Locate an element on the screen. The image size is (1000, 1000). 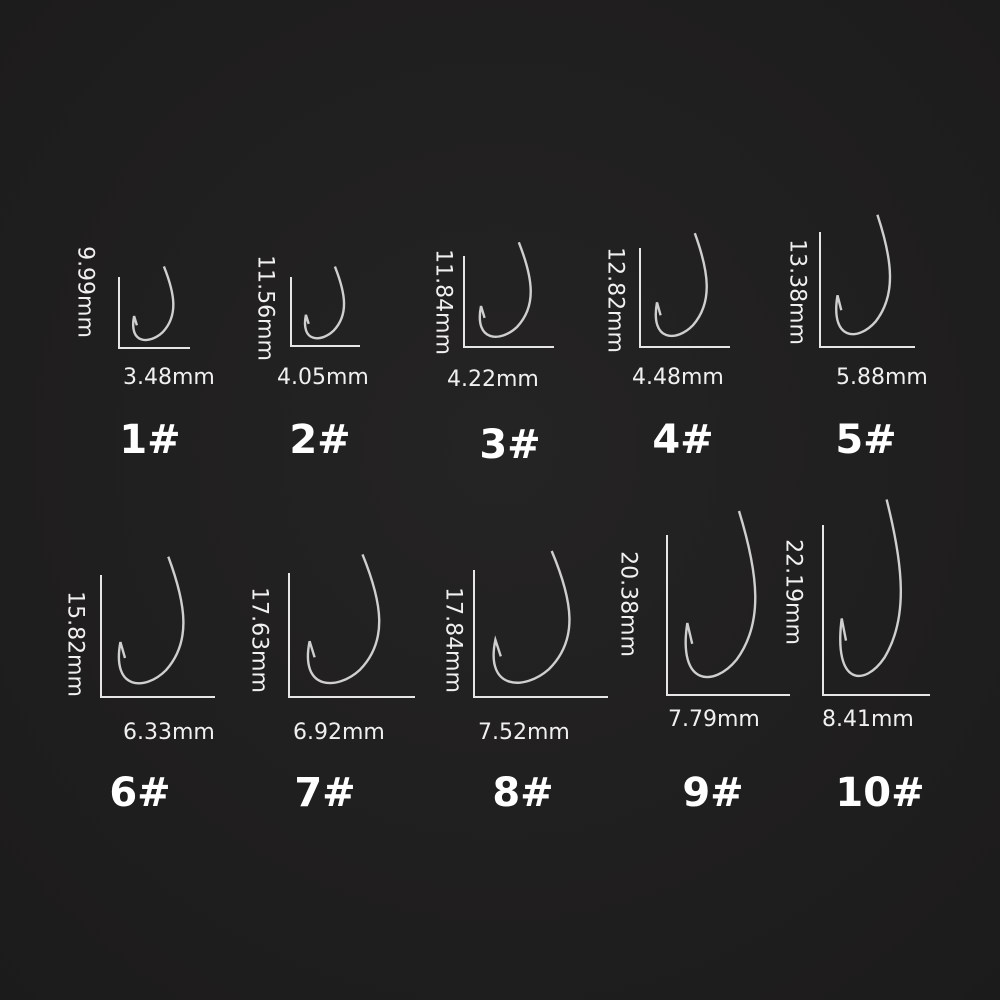
hook-size-label: 8# is located at coordinates (523, 793).